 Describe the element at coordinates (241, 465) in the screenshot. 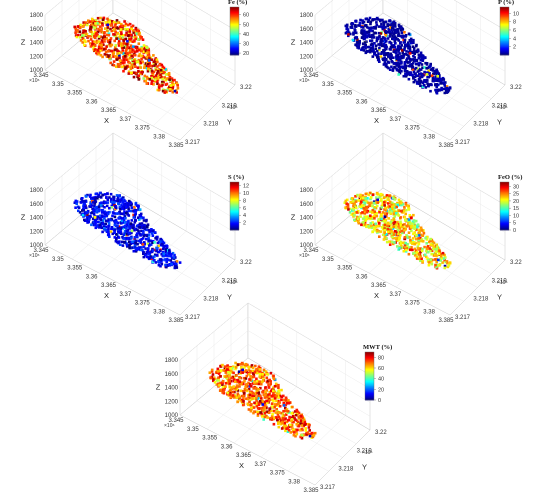

I see `x-axis-label: X` at that location.